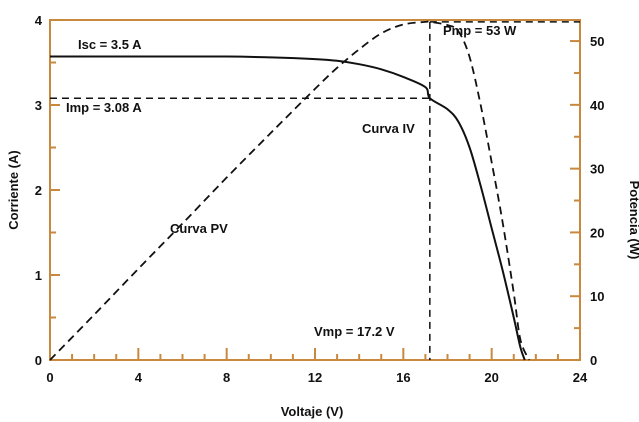  What do you see at coordinates (199, 228) in the screenshot?
I see `pv-curve-label: Curva PV` at bounding box center [199, 228].